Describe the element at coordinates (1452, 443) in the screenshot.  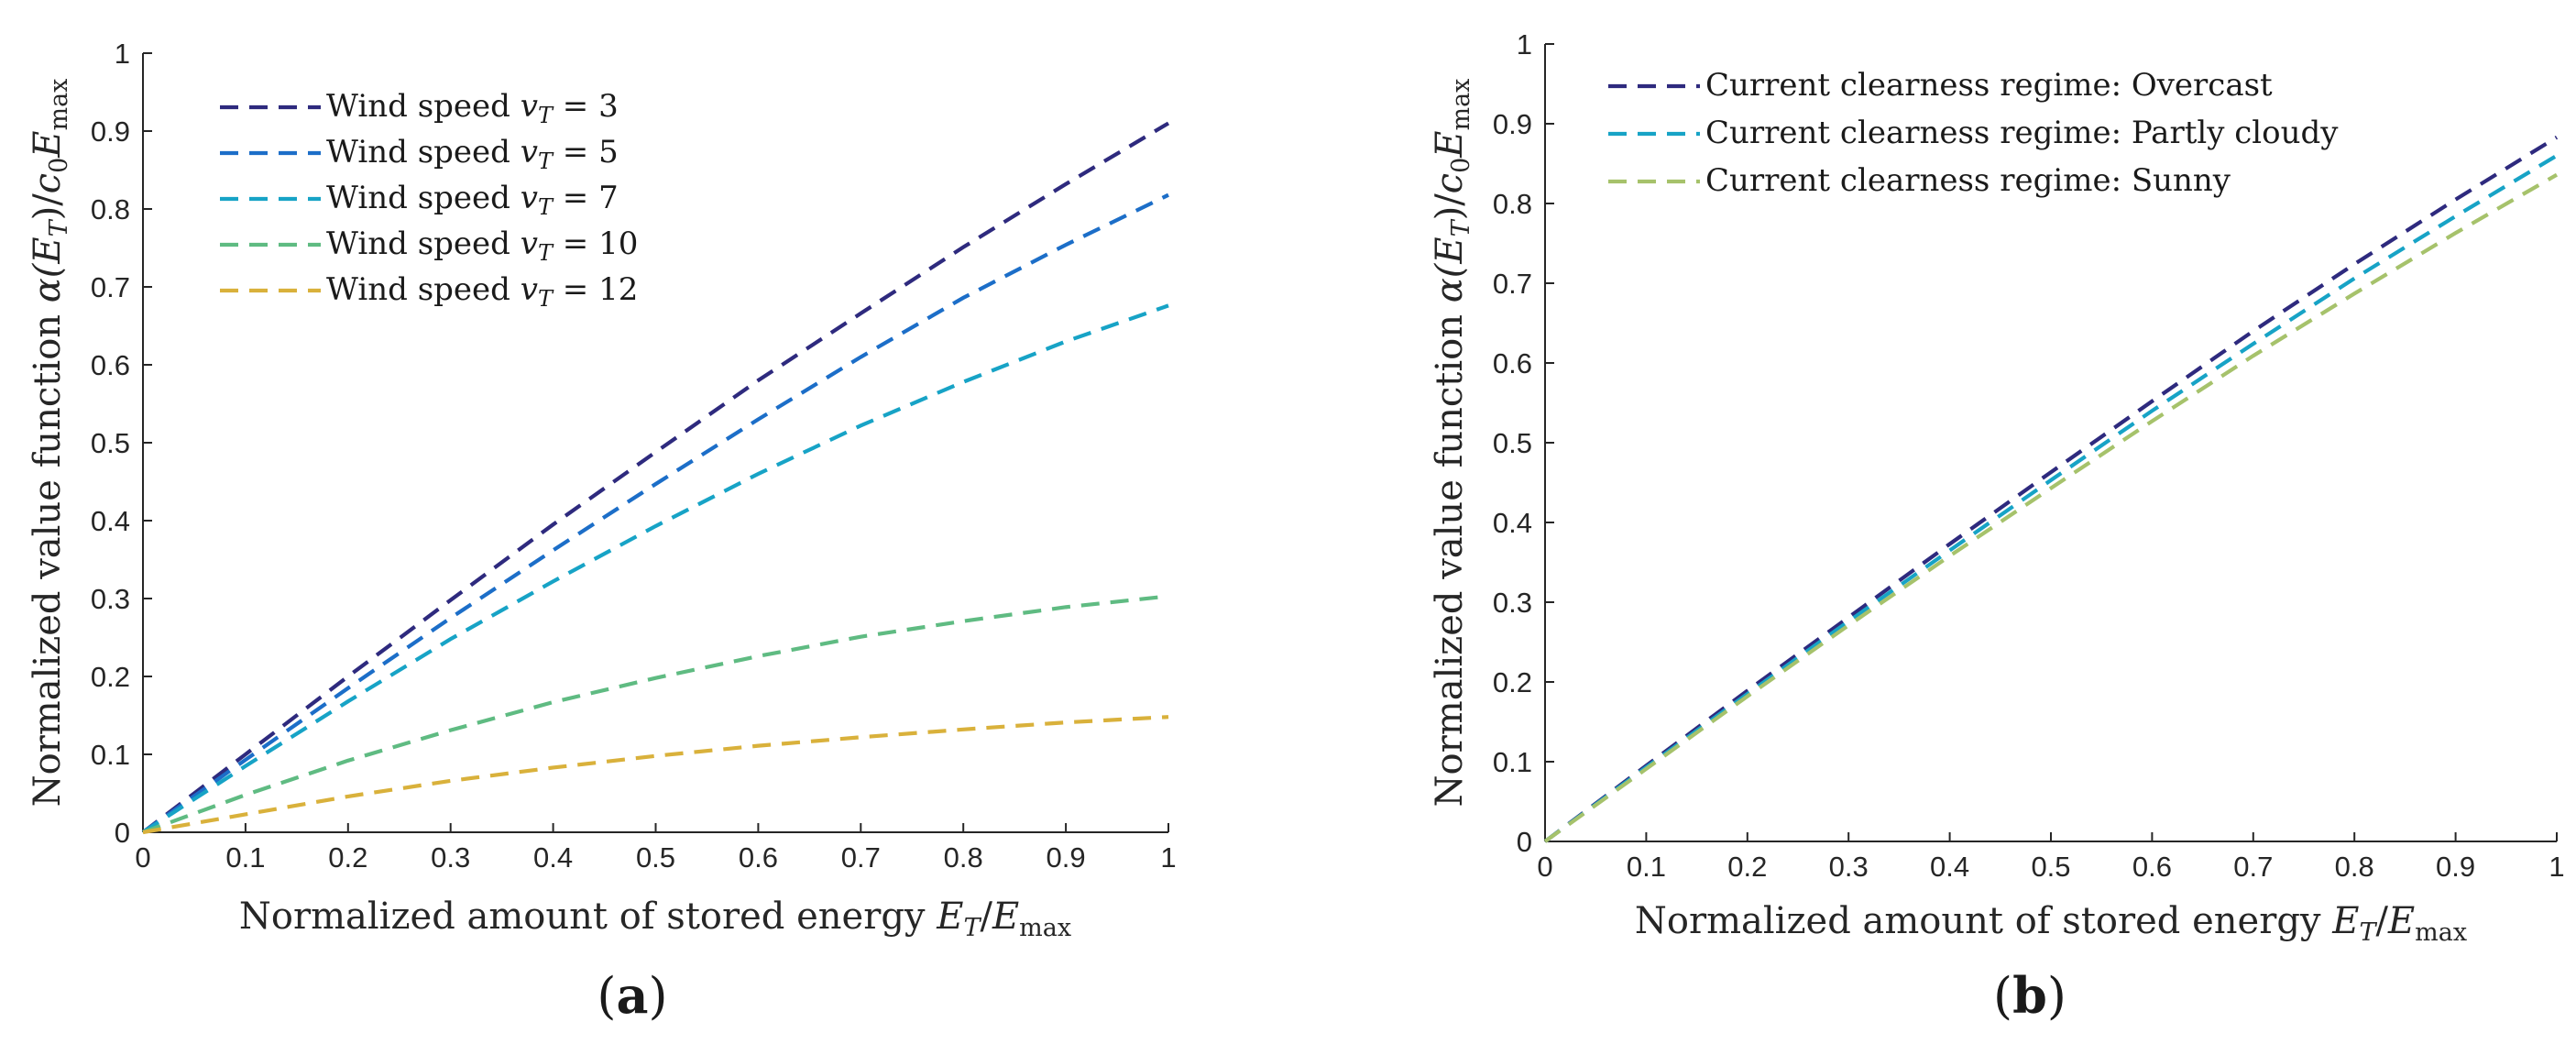
I see `y-axis-label-b: Normalized value function α(ET)/c0Emax` at that location.